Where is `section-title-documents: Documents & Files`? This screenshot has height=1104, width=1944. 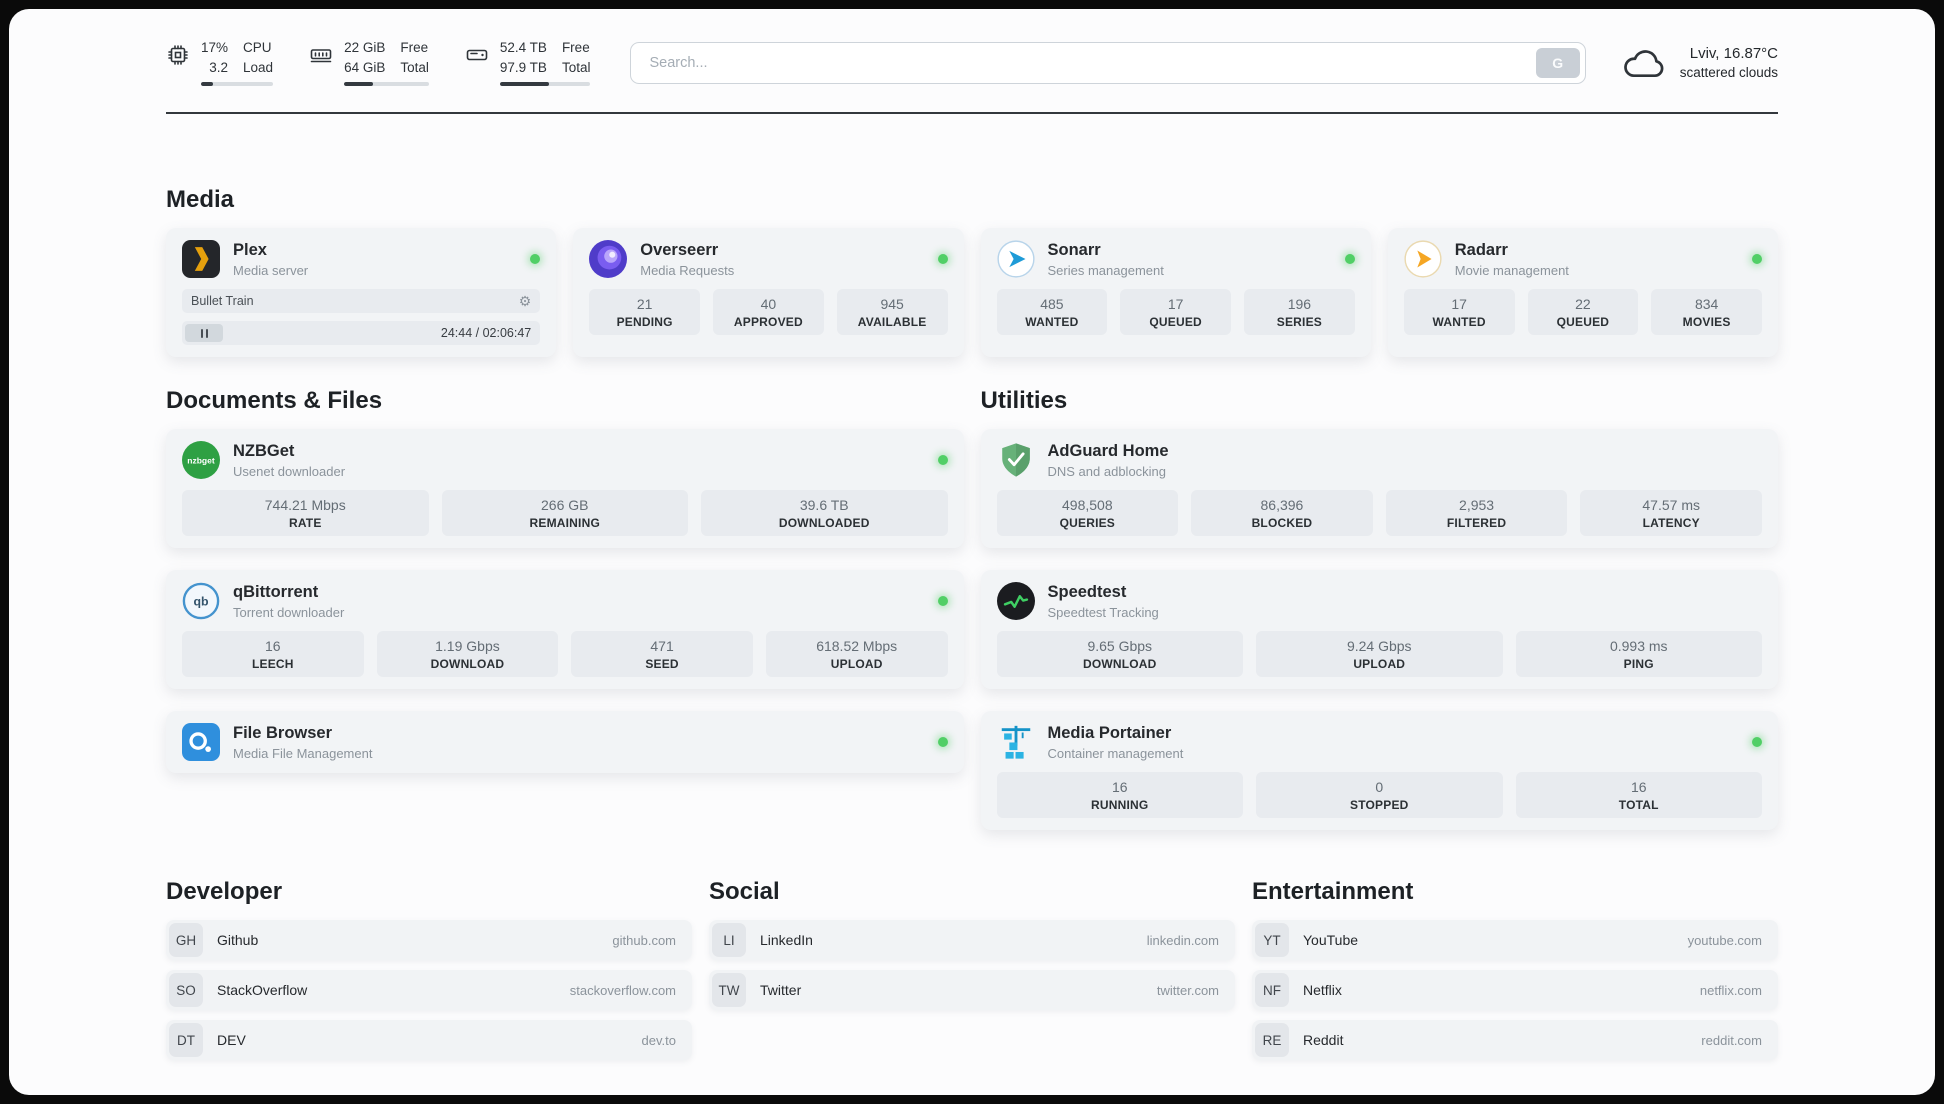 section-title-documents: Documents & Files is located at coordinates (274, 401).